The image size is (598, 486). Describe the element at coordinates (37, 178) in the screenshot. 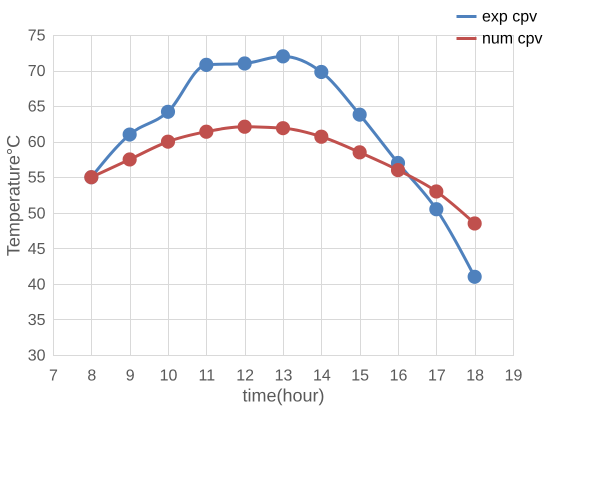

I see `y-tick-label: 55` at that location.